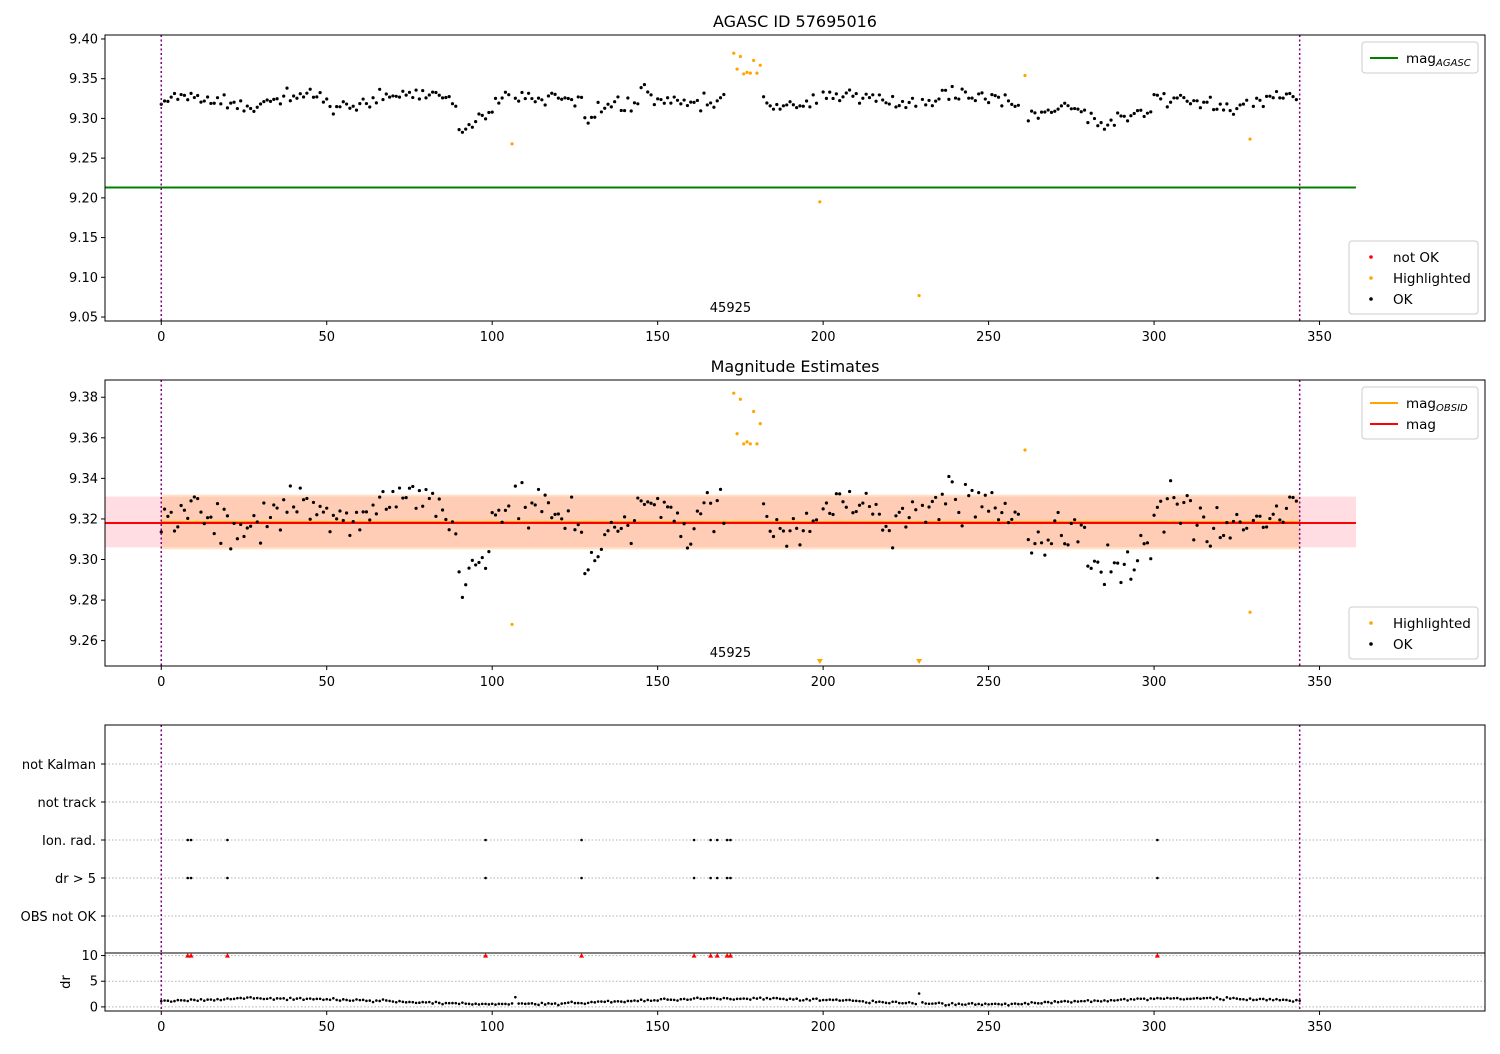 This screenshot has width=1500, height=1054. Describe the element at coordinates (740, 399) in the screenshot. I see `mag-estimates-panel-highlighted-point` at that location.